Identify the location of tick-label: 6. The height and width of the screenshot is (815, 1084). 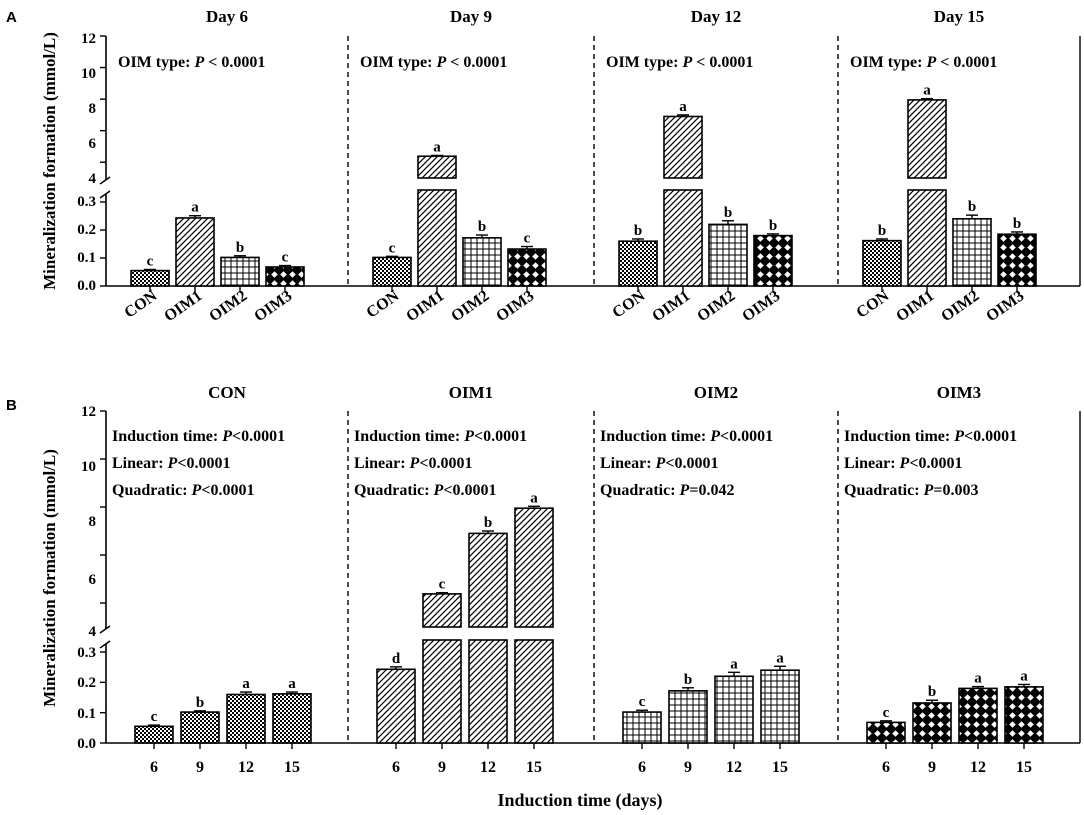
(93, 580).